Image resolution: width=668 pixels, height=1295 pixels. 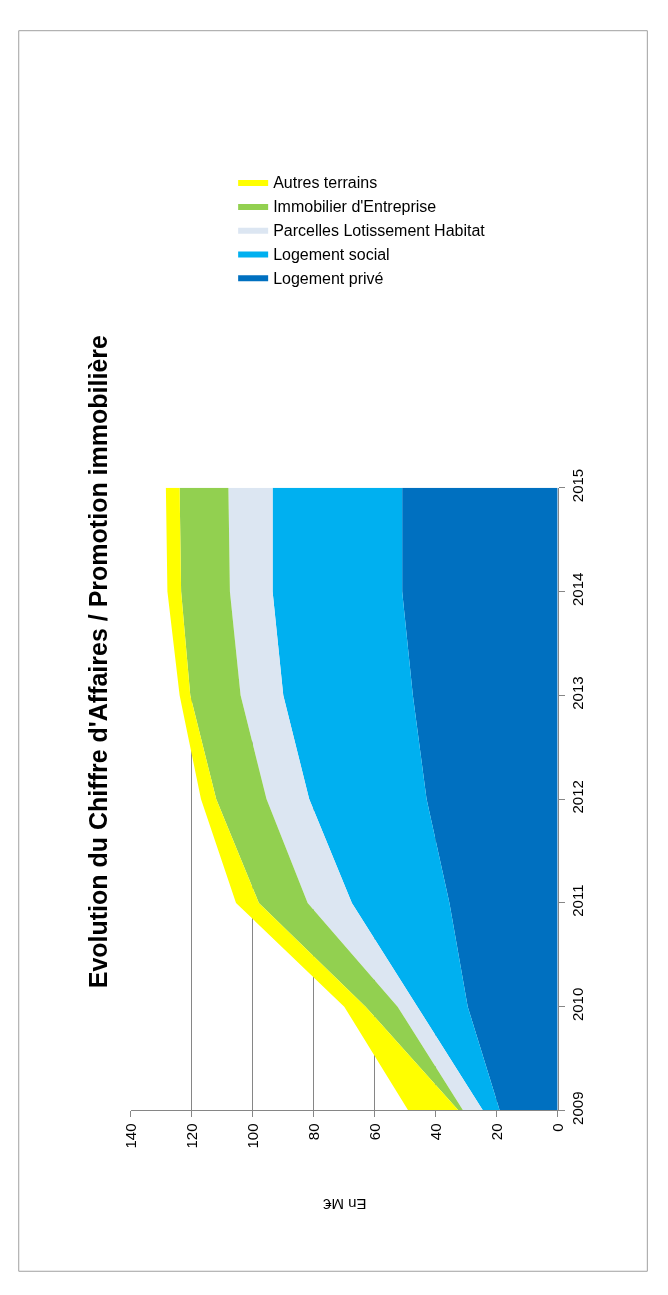 What do you see at coordinates (577, 797) in the screenshot?
I see `y-tick-label: 2012` at bounding box center [577, 797].